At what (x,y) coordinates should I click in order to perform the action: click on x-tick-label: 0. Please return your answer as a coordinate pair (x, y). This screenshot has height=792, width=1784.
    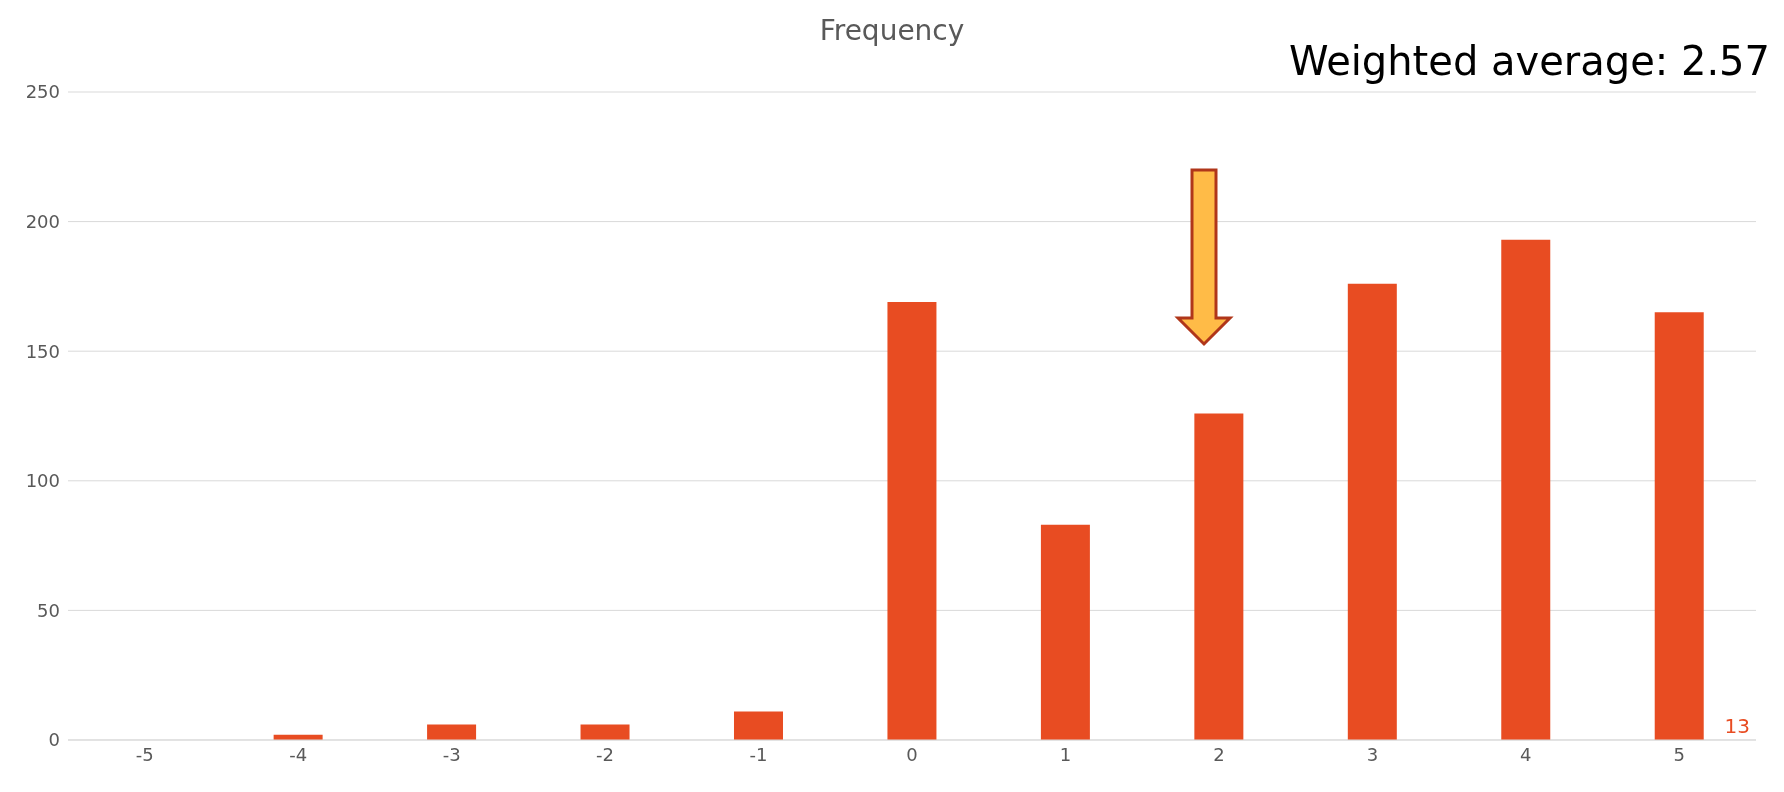
    Looking at the image, I should click on (912, 754).